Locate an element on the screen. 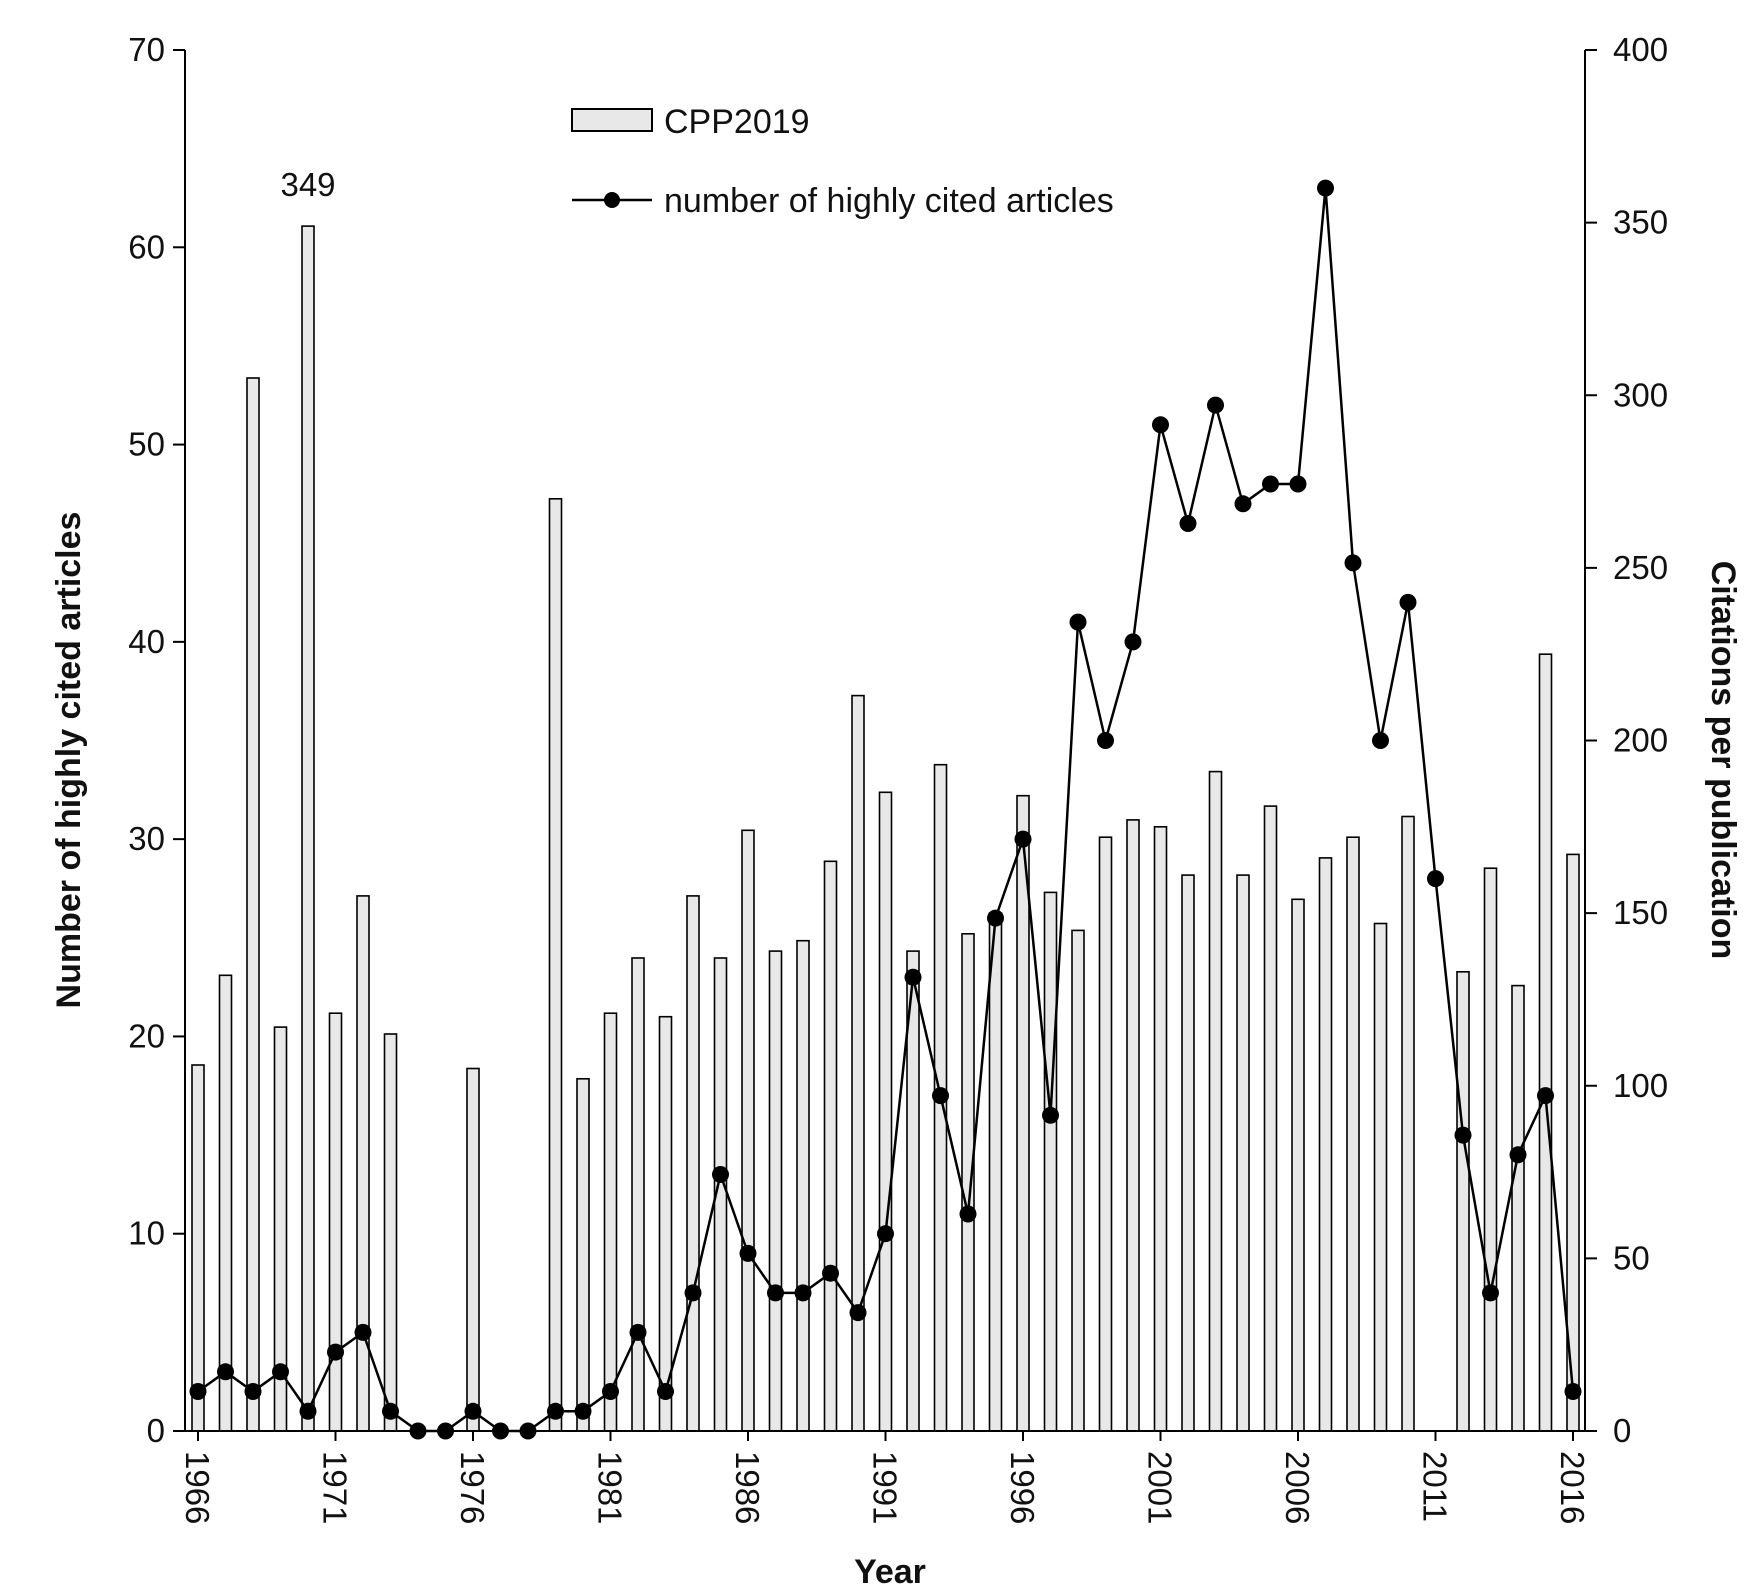  point-1971 is located at coordinates (335, 1352).